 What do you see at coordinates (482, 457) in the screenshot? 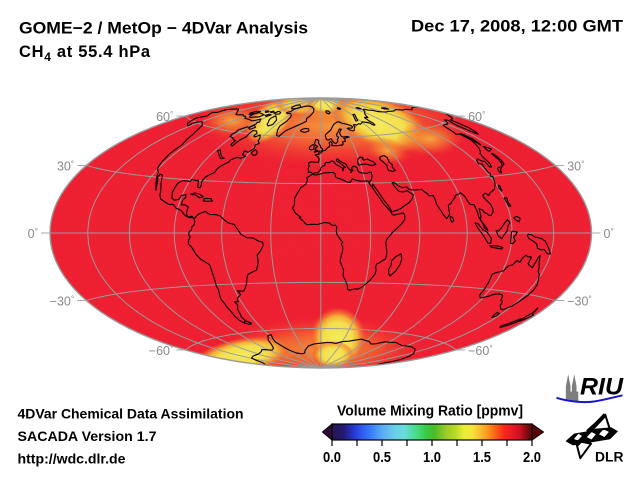
I see `svg-text: 1.5` at bounding box center [482, 457].